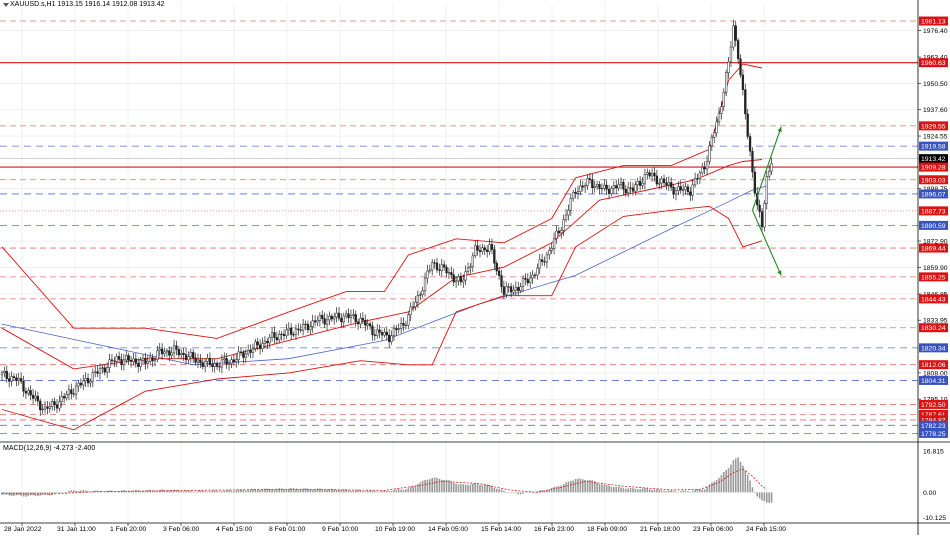 The image size is (950, 540). Describe the element at coordinates (933, 63) in the screenshot. I see `level-label: 1960.63` at that location.